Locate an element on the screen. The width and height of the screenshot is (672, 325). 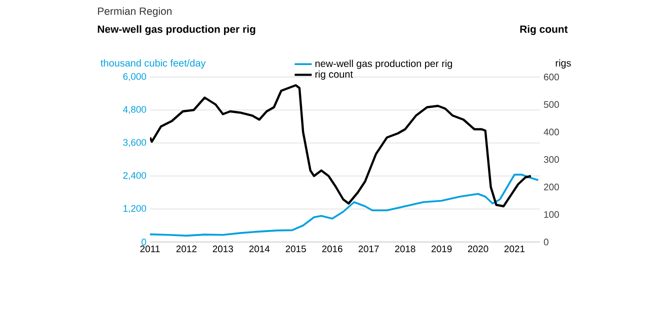
legend-label: new-well gas production per rig is located at coordinates (383, 65).